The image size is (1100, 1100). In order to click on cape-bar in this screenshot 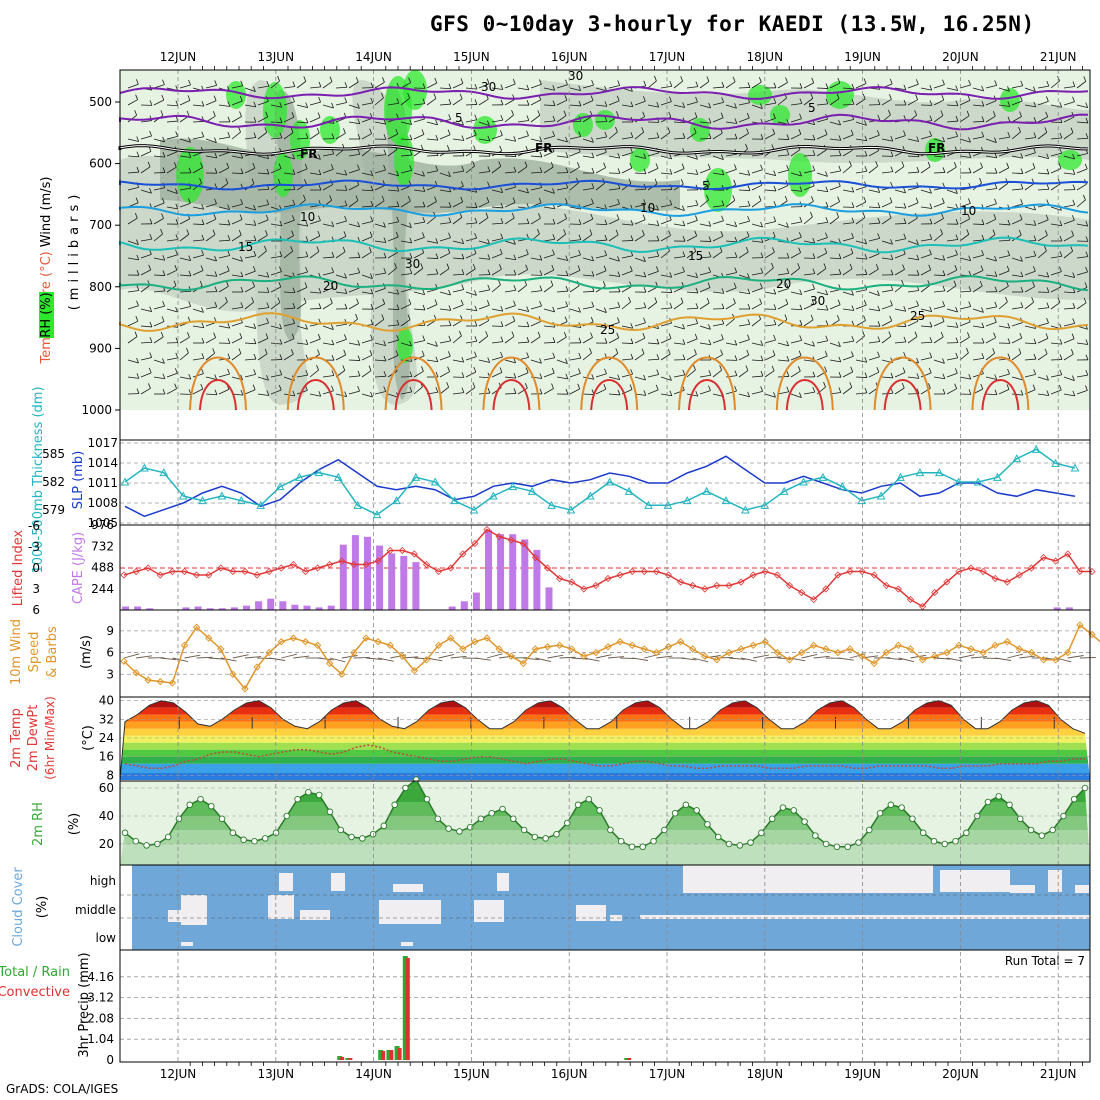, I will do `click(246, 607)`.